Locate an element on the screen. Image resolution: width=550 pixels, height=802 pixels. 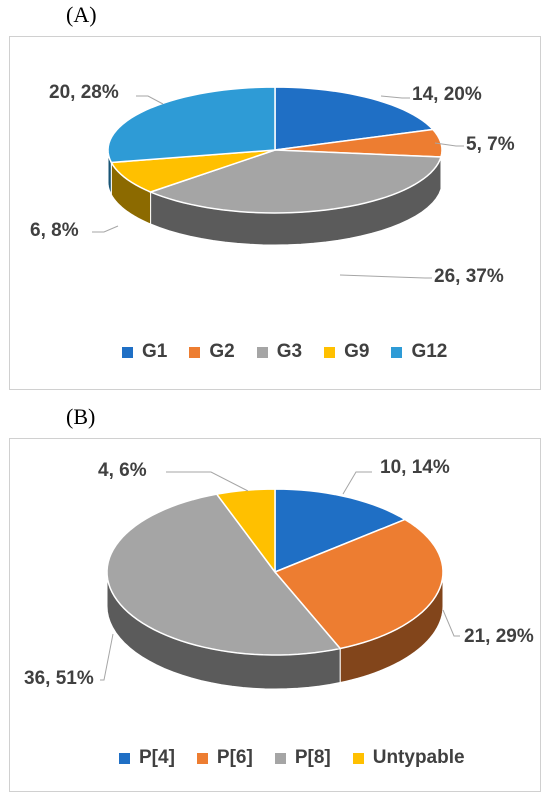
legend-item-p-8: P[8] is located at coordinates (302, 758).